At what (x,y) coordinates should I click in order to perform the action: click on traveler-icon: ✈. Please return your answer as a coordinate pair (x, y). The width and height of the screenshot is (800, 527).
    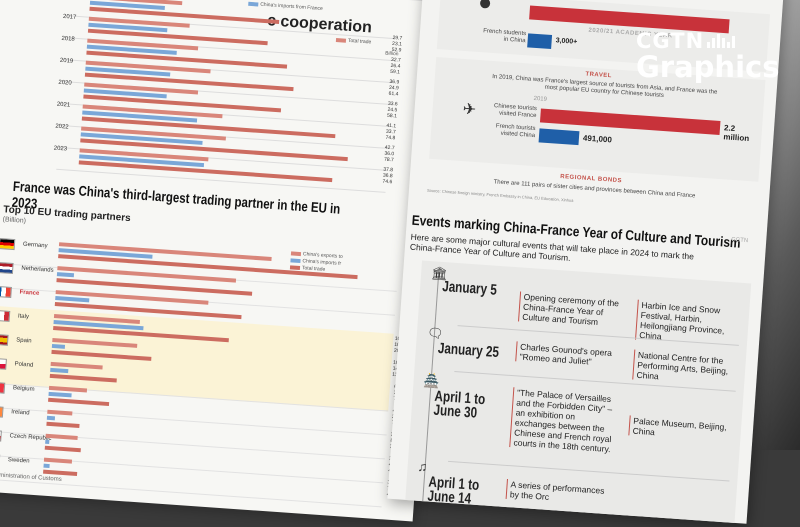
    Looking at the image, I should click on (469, 109).